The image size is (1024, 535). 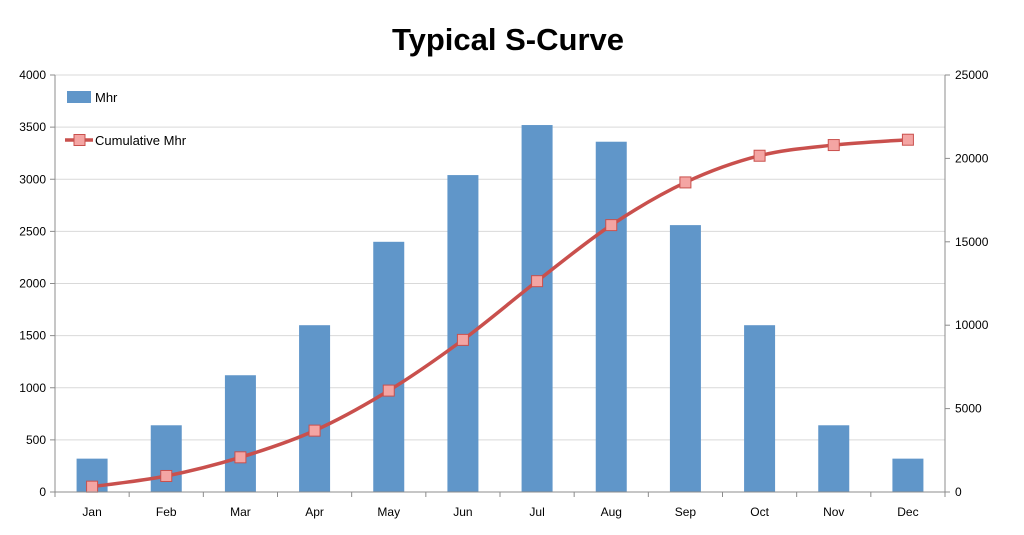 I want to click on legend-marker-cumulative-mhr, so click(x=79, y=140).